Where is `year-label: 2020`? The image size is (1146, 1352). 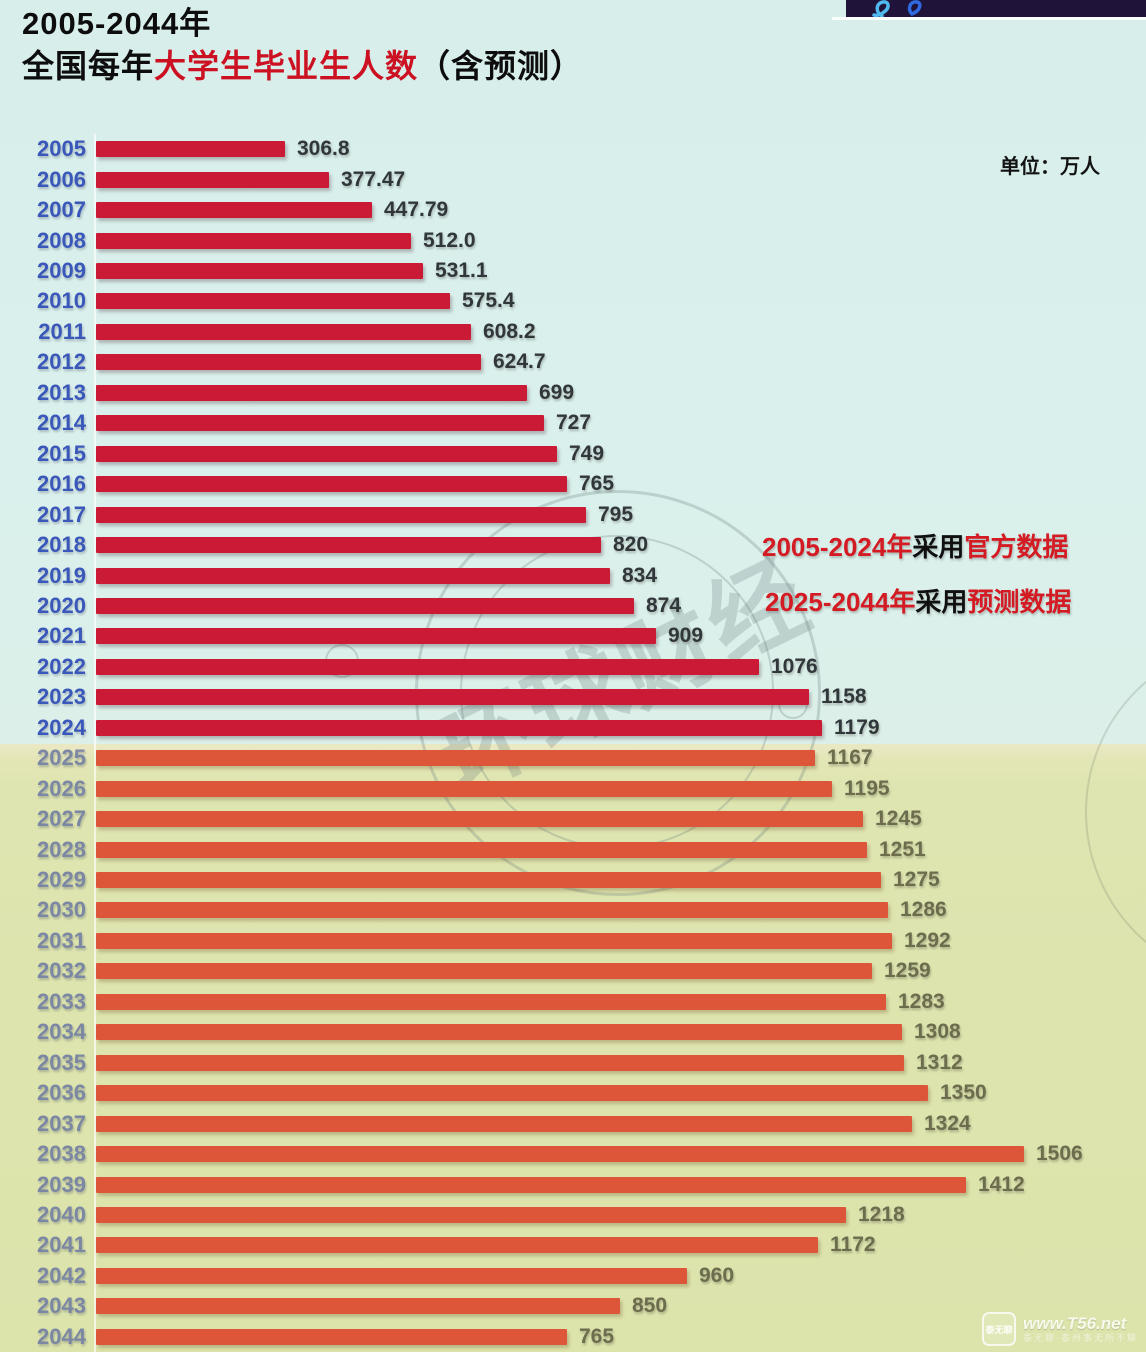 year-label: 2020 is located at coordinates (61, 605).